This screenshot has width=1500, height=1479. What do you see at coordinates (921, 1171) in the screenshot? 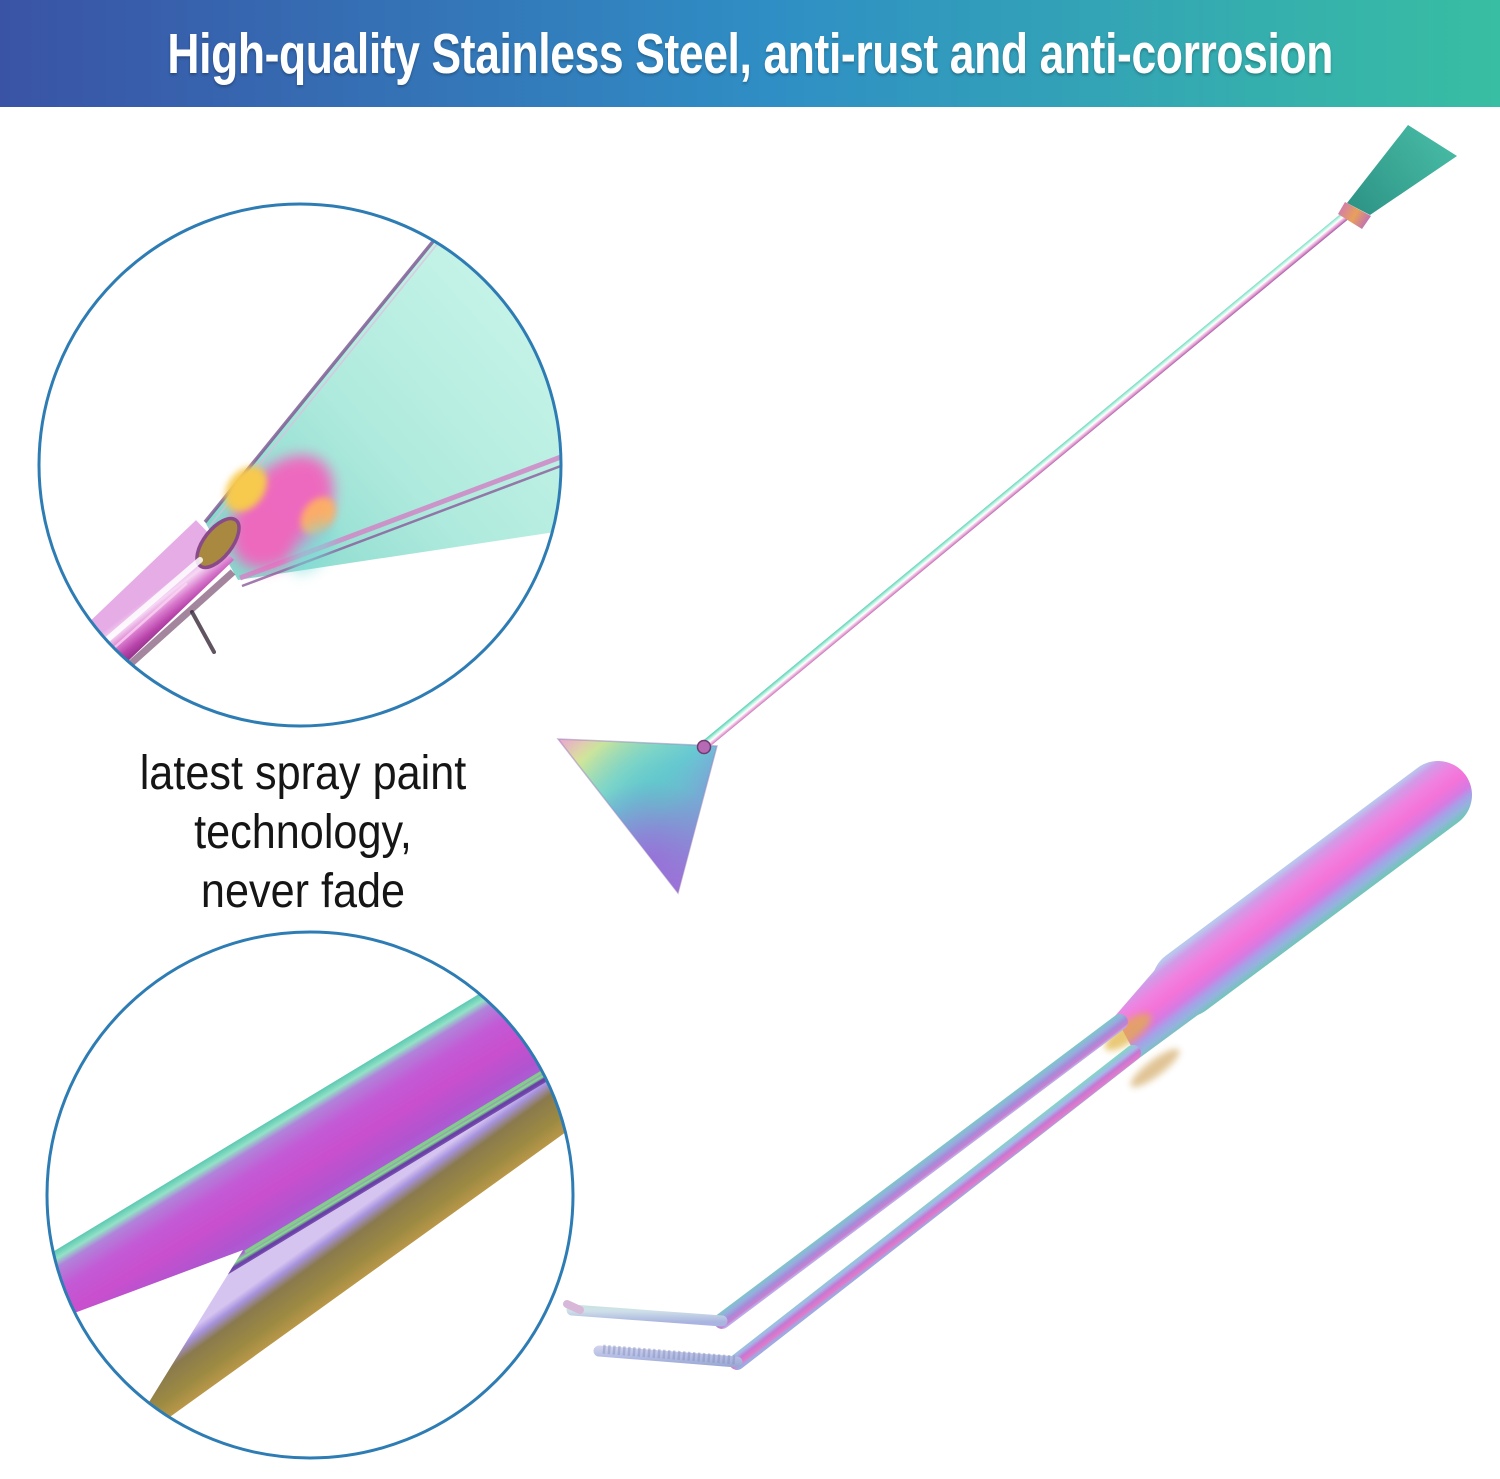
I see `tweezers-upper-arm` at bounding box center [921, 1171].